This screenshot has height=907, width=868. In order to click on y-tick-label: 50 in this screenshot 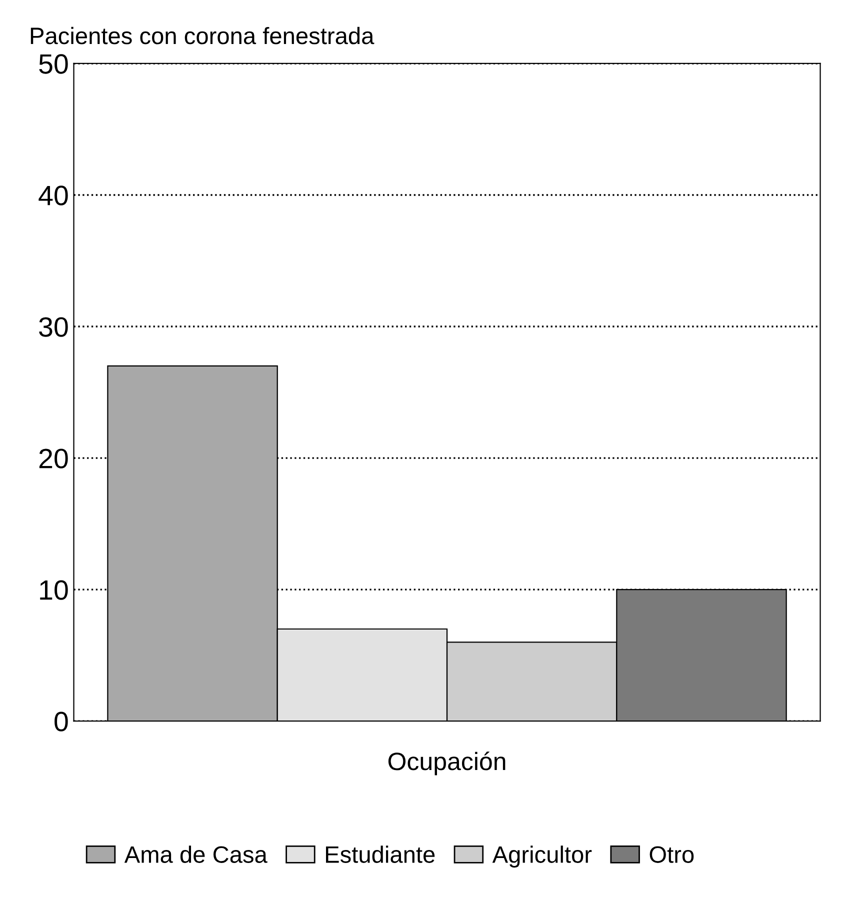, I will do `click(53, 64)`.